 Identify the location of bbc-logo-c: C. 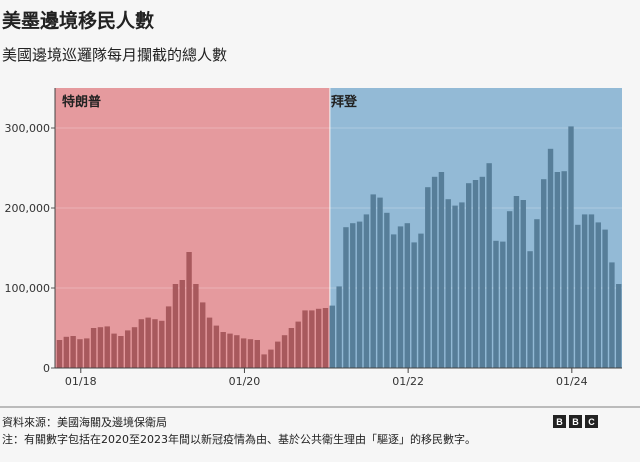
(591, 421).